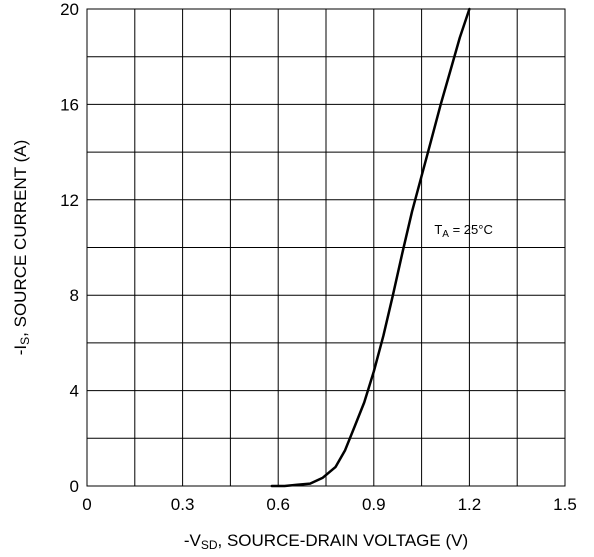 The image size is (594, 557). I want to click on annotation-sub: A, so click(445, 234).